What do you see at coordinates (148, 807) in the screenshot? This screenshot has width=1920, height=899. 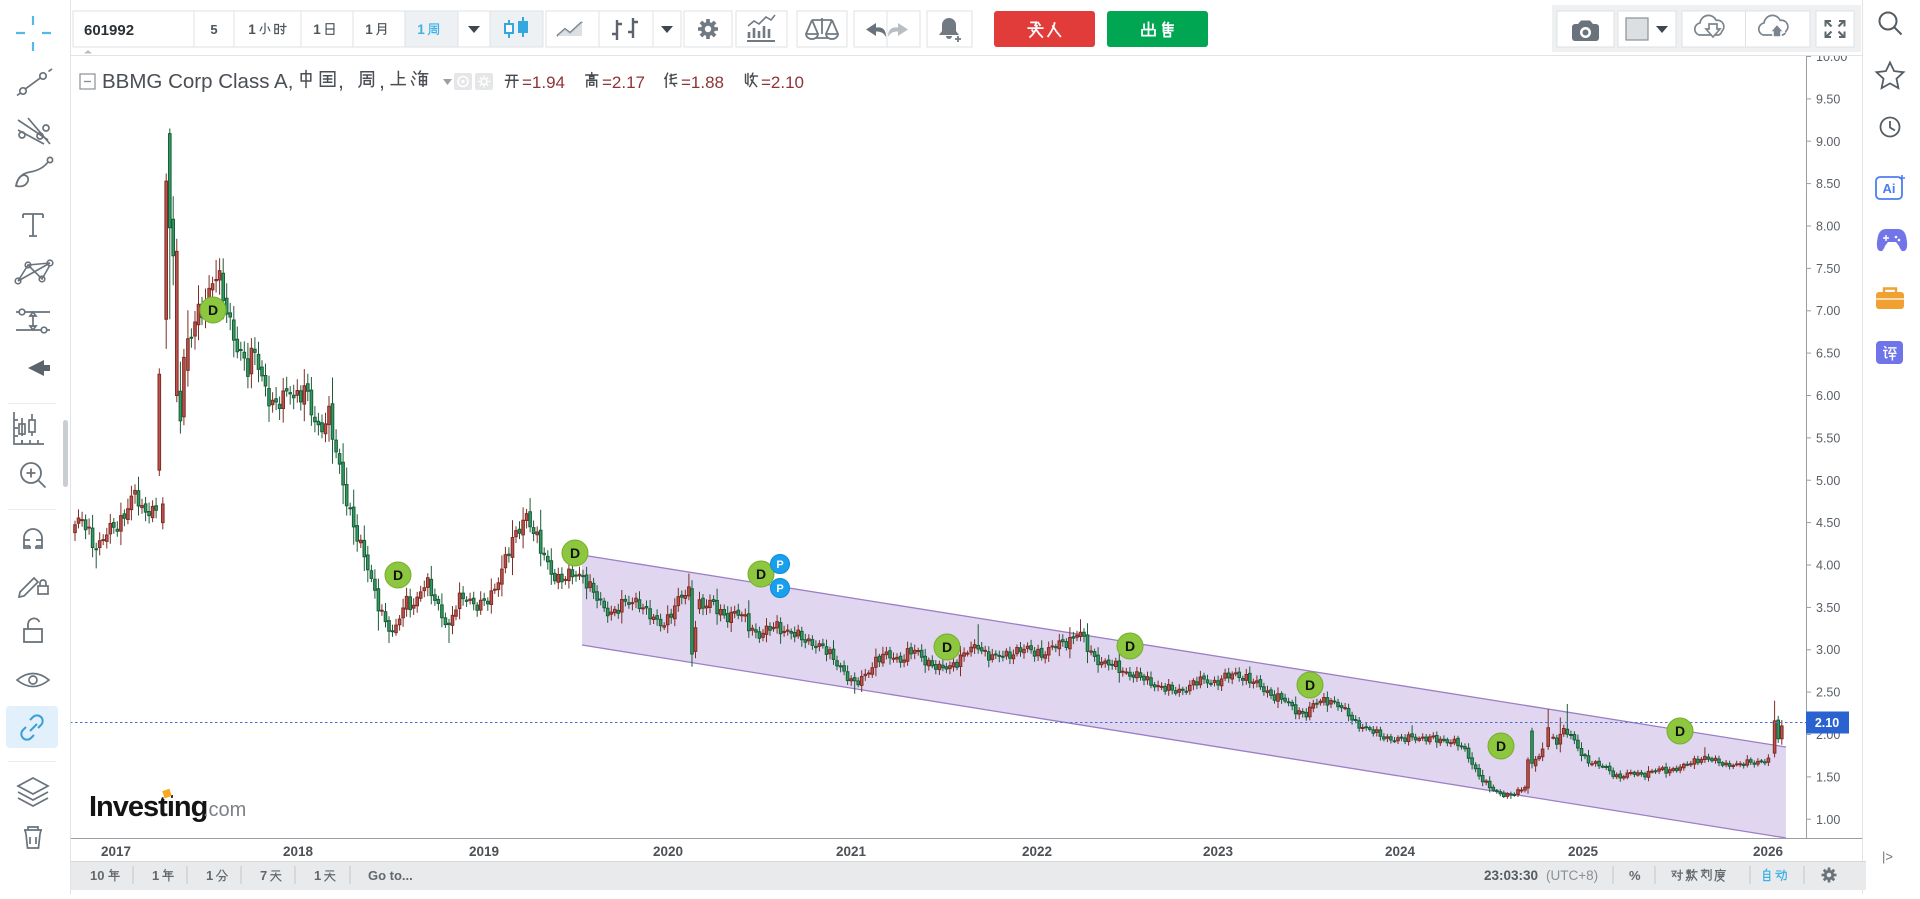 I see `svg-text: Investing` at bounding box center [148, 807].